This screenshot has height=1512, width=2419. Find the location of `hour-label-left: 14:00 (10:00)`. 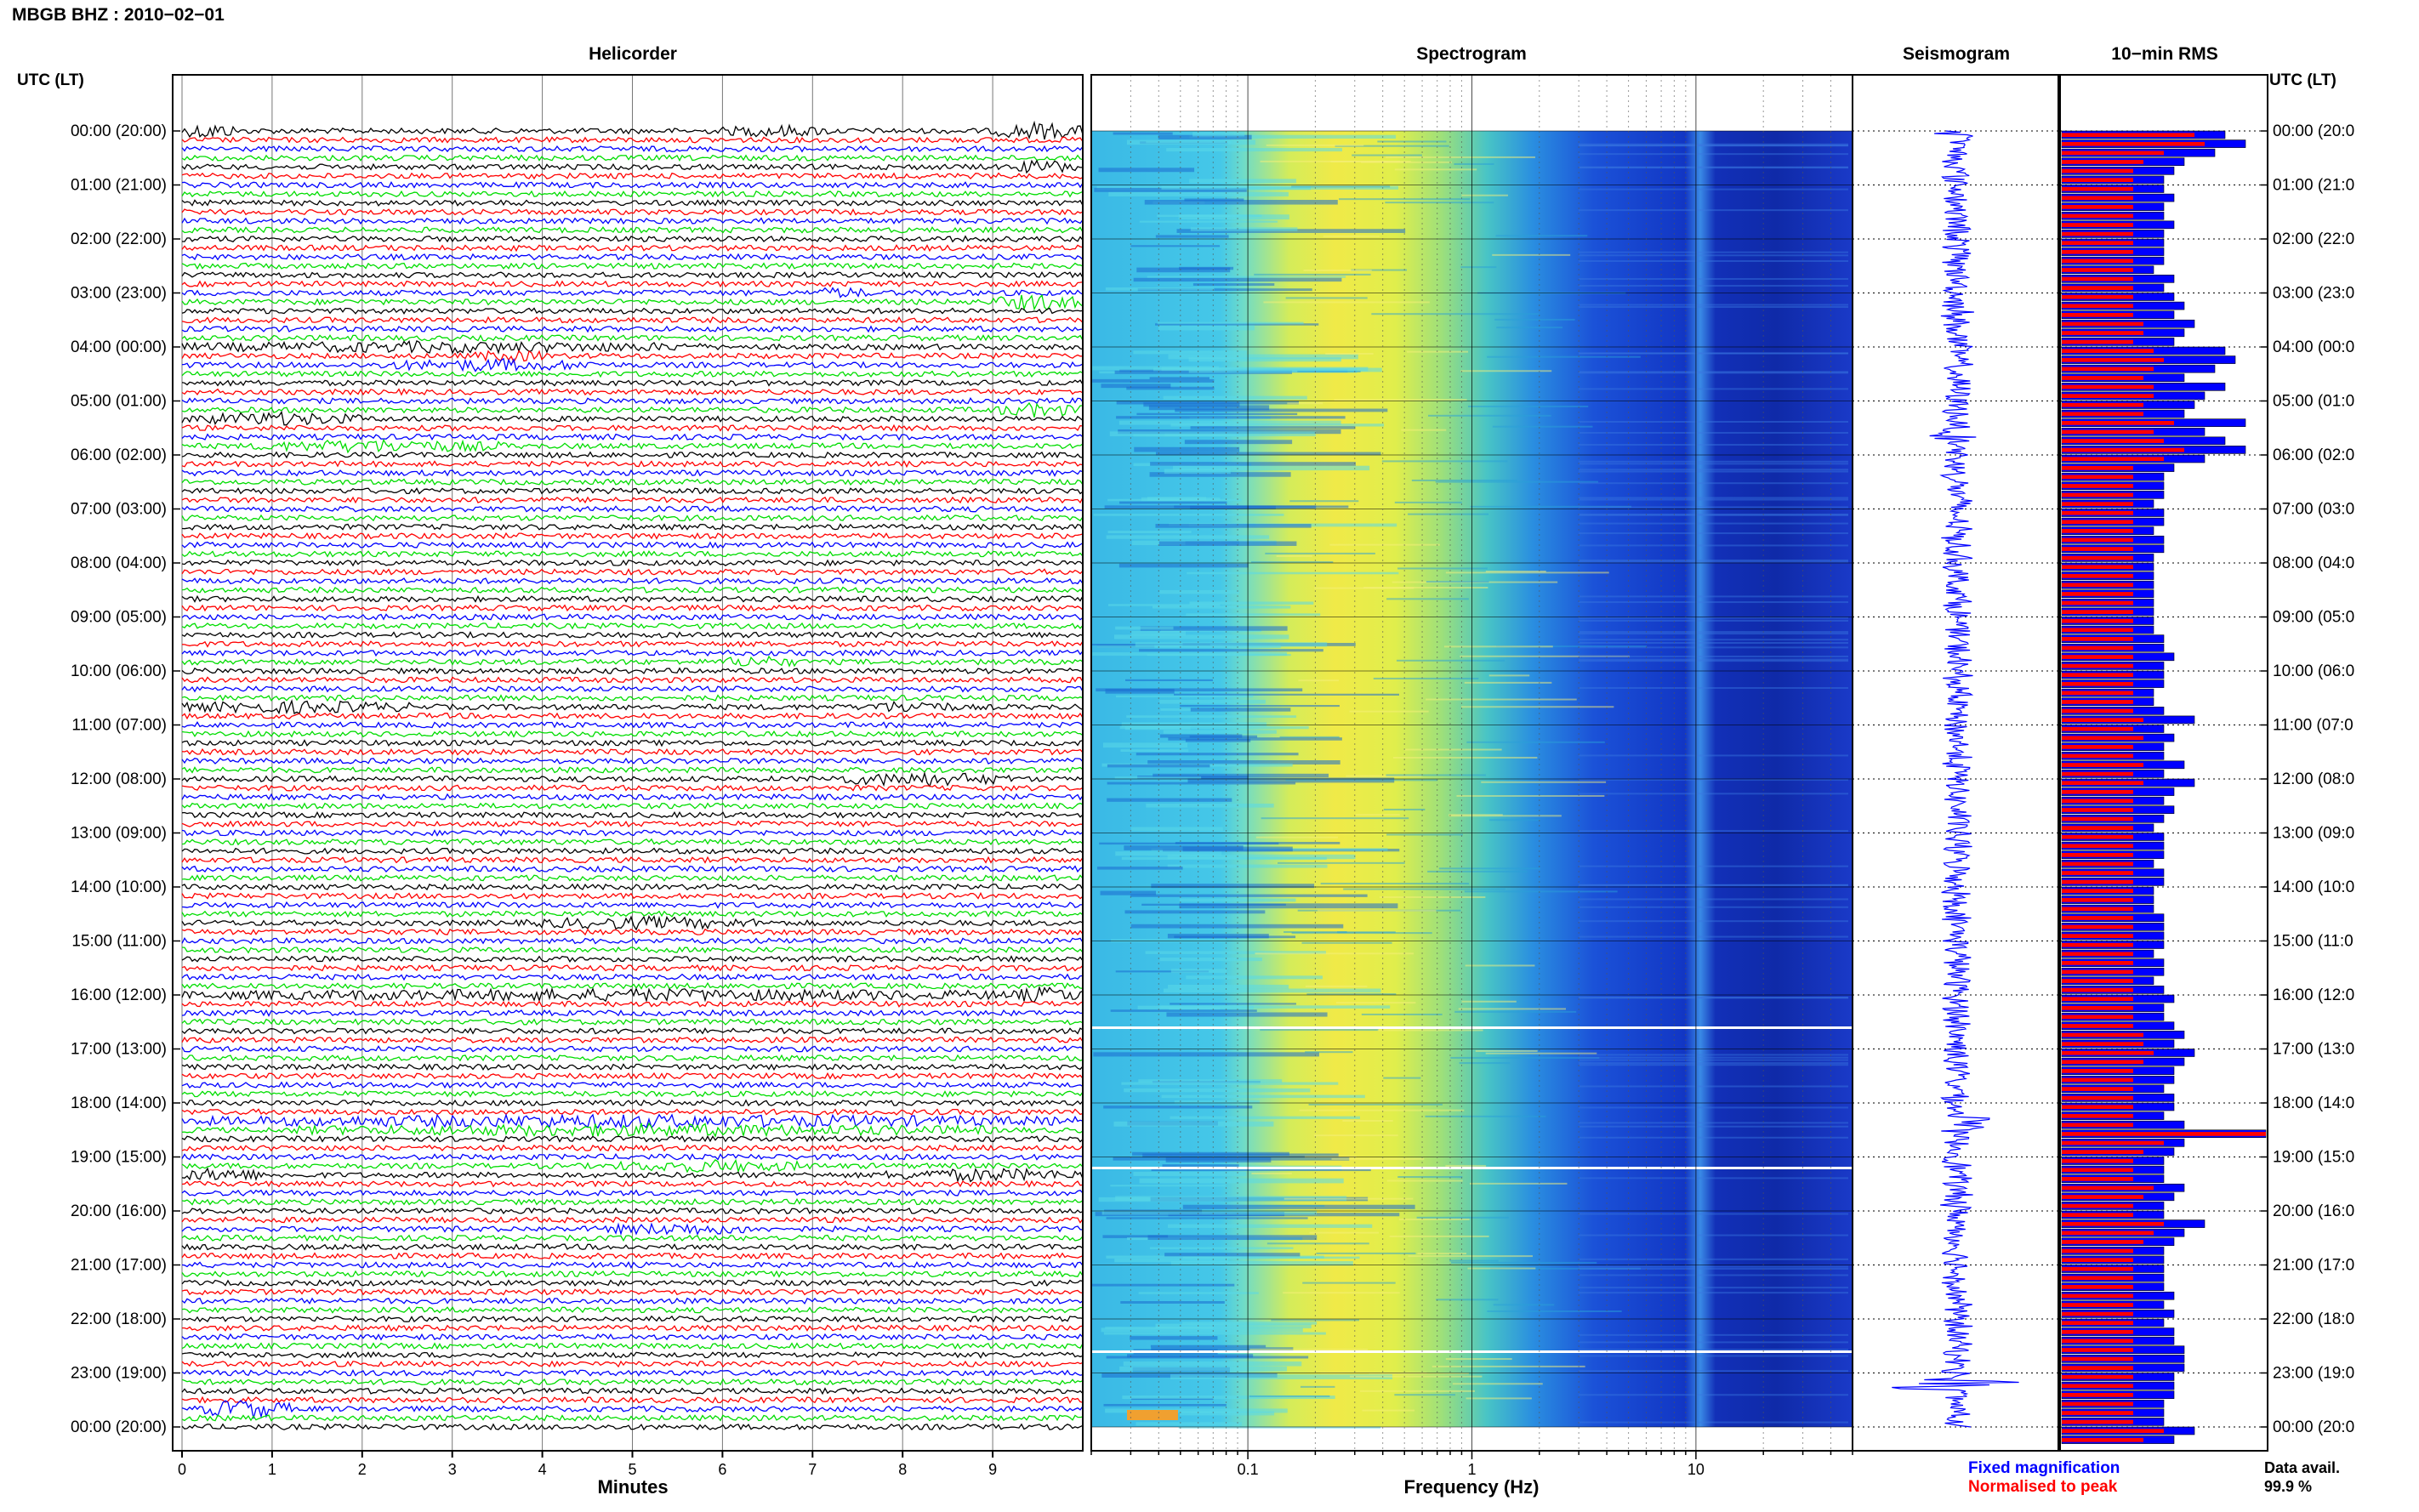

hour-label-left: 14:00 (10:00) is located at coordinates (119, 887).